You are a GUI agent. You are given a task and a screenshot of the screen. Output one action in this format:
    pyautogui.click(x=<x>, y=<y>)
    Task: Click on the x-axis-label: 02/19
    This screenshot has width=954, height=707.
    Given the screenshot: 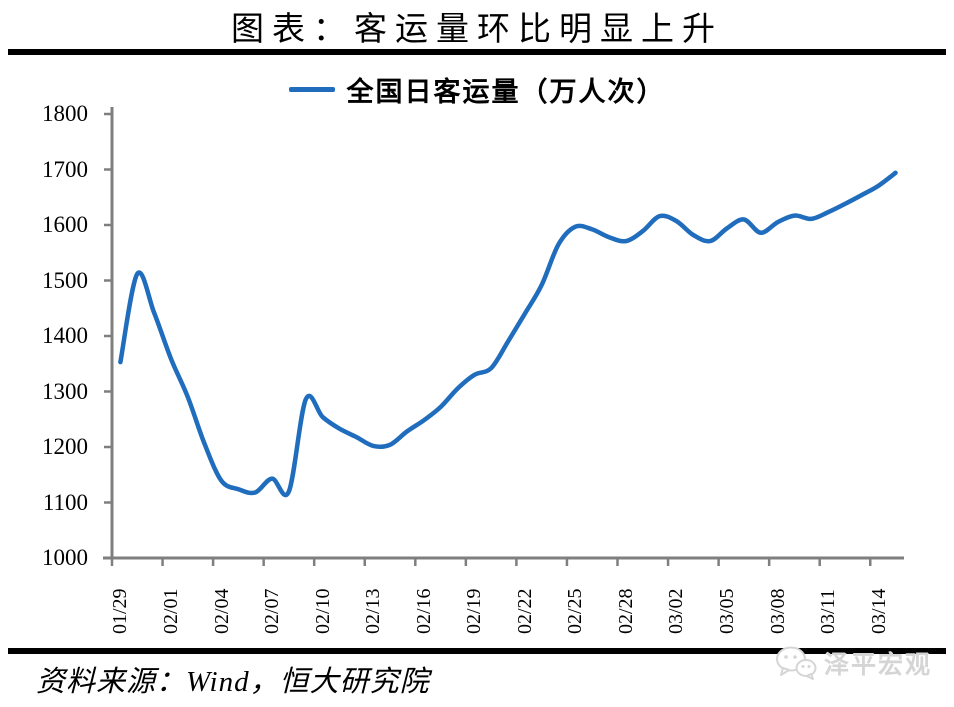 What is the action you would take?
    pyautogui.click(x=474, y=611)
    